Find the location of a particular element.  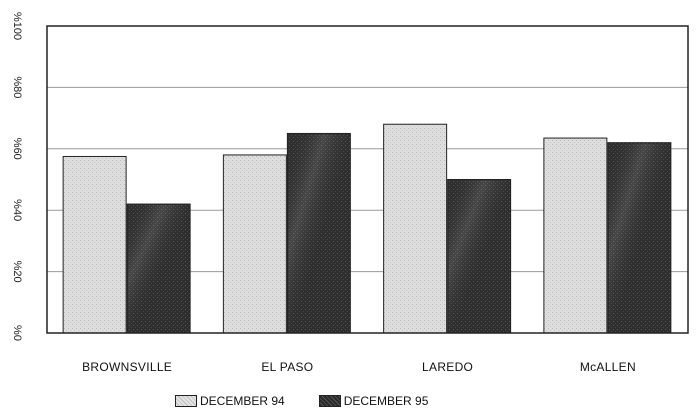

legend-item-december-95: DECEMBER 95 is located at coordinates (373, 401).